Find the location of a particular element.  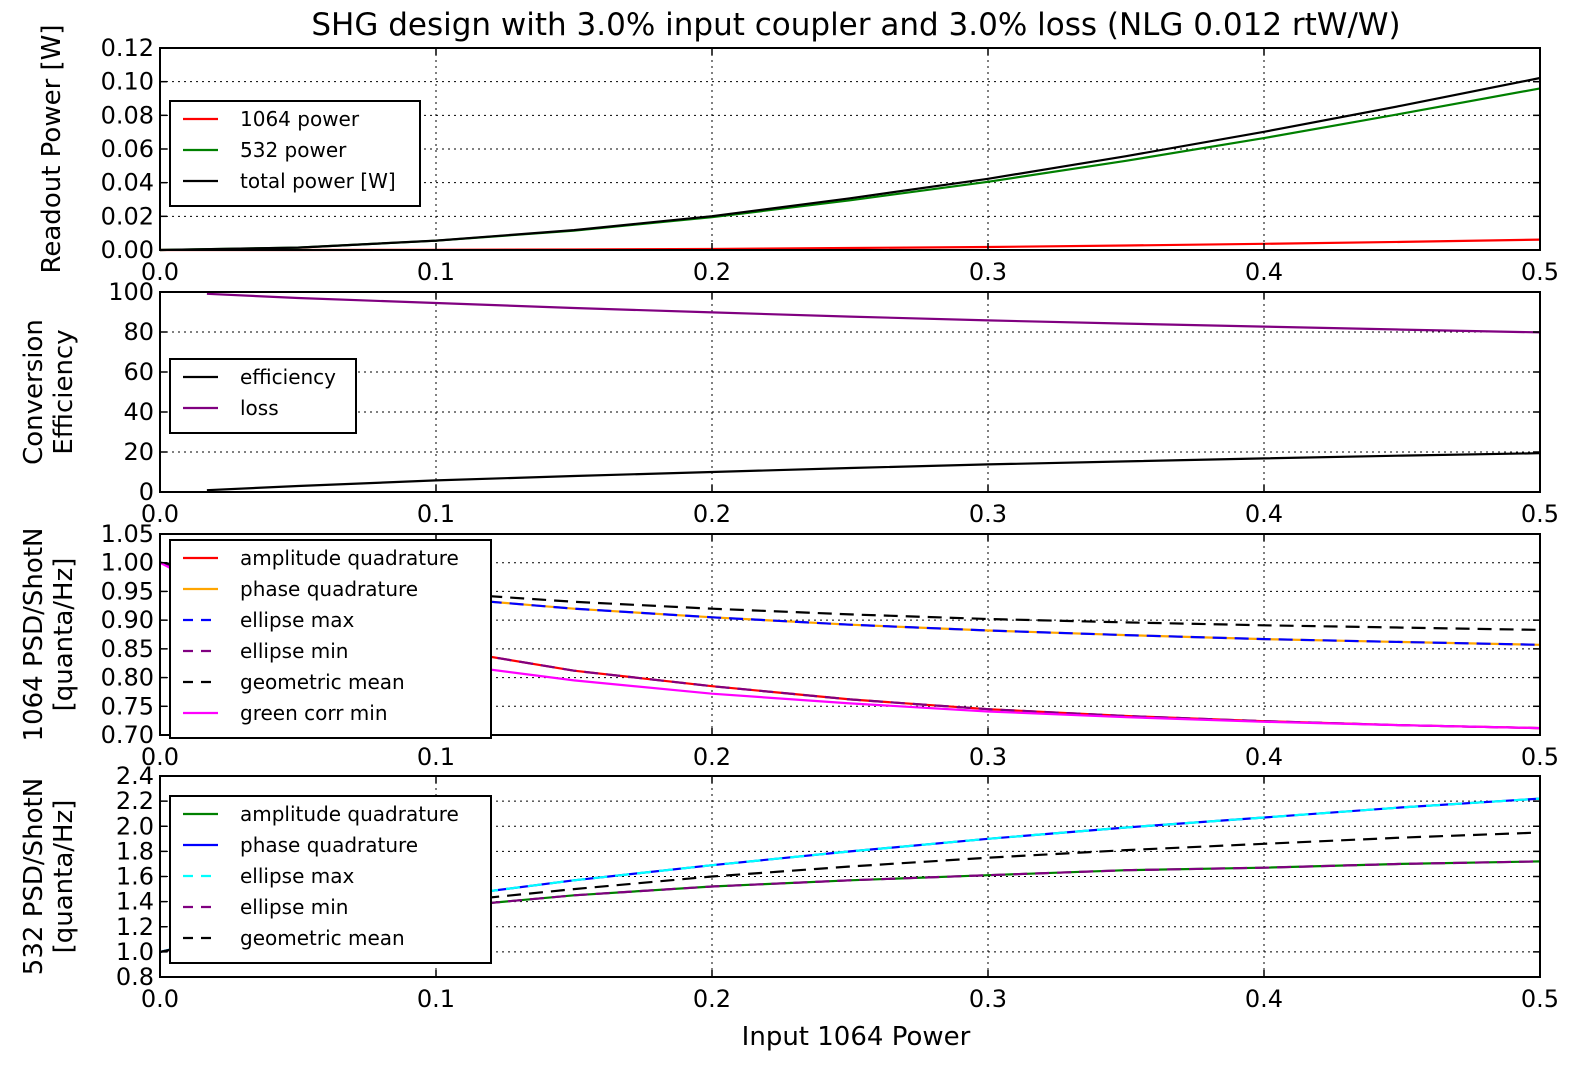

y-axis-label: Efficiency is located at coordinates (64, 391).